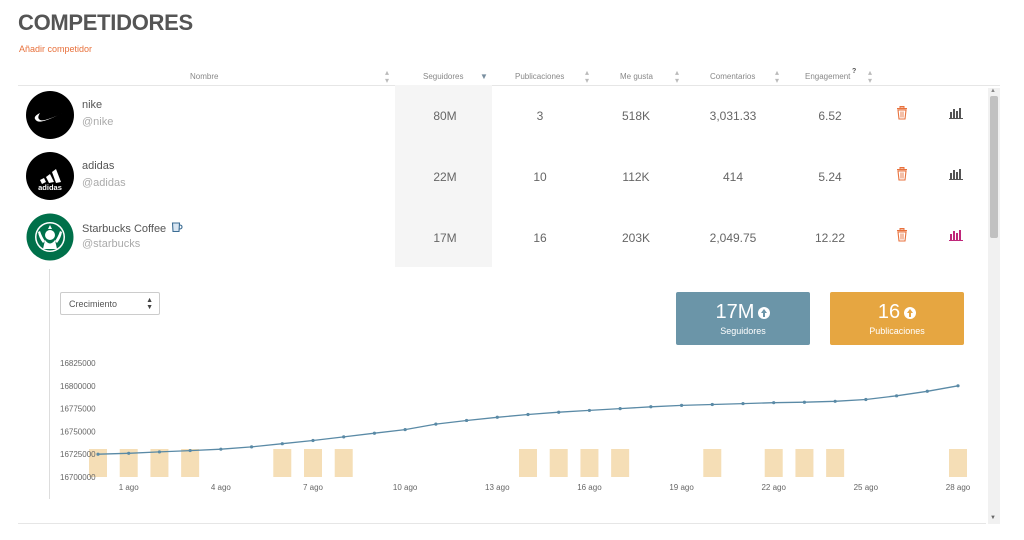 This screenshot has width=1024, height=540. Describe the element at coordinates (497, 487) in the screenshot. I see `x-tick-label: 13 ago` at that location.